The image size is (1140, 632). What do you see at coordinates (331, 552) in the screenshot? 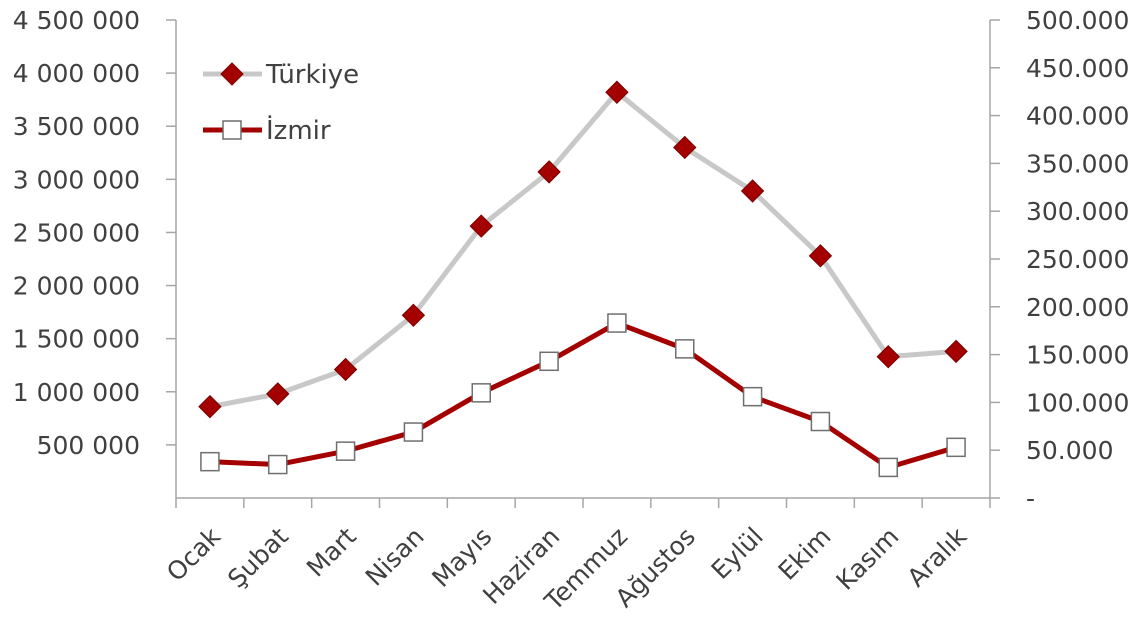
I see `x-tick-label: Mart` at bounding box center [331, 552].